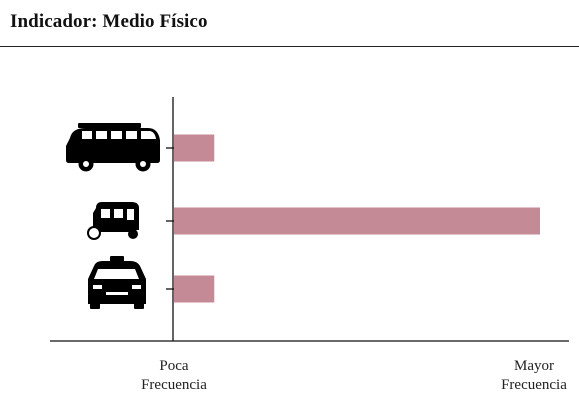  I want to click on mototaxi-icon, so click(113, 221).